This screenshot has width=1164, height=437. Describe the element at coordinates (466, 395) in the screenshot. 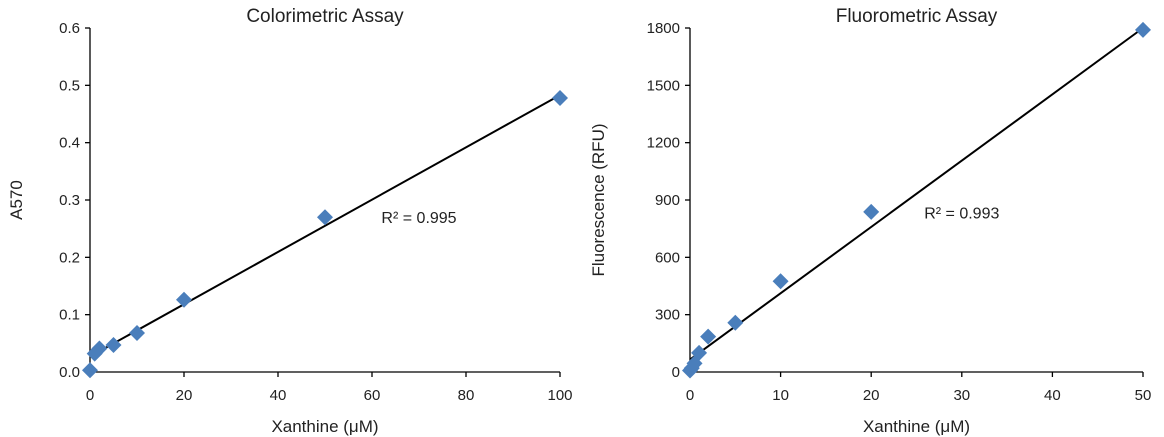

I see `x-tick-label: 80` at that location.